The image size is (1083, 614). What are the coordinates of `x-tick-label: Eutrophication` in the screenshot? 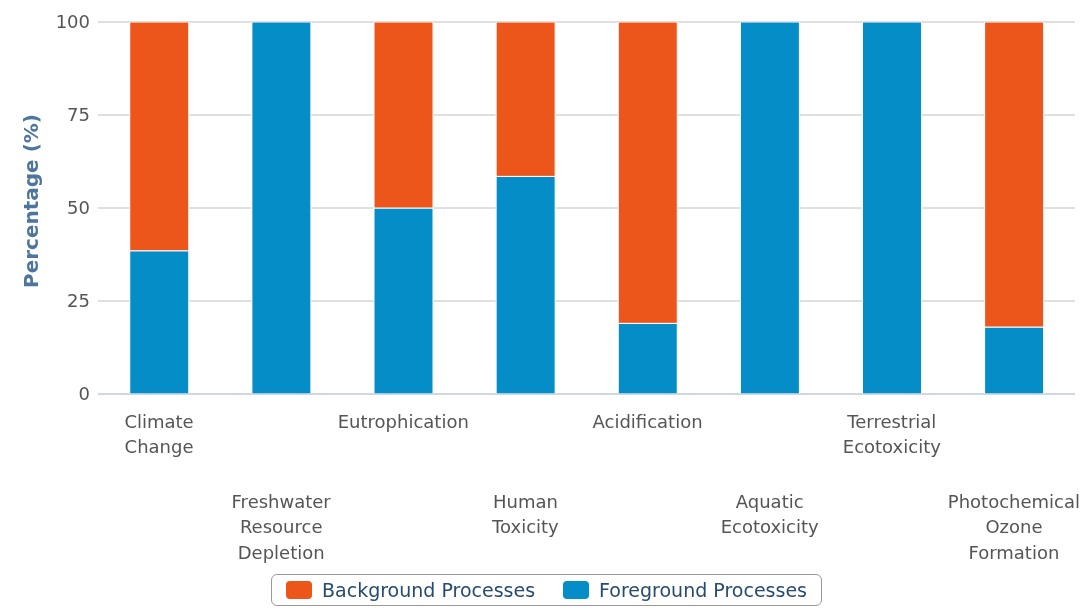 It's located at (403, 422).